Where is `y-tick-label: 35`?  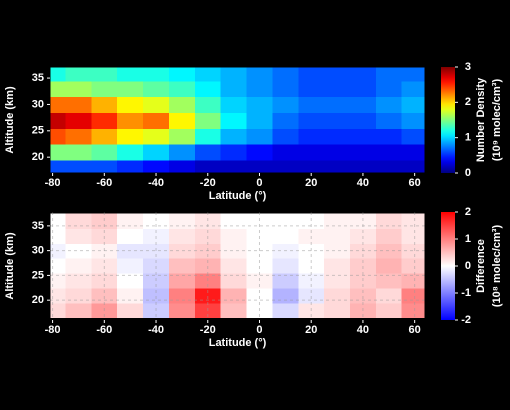 y-tick-label: 35 is located at coordinates (38, 226).